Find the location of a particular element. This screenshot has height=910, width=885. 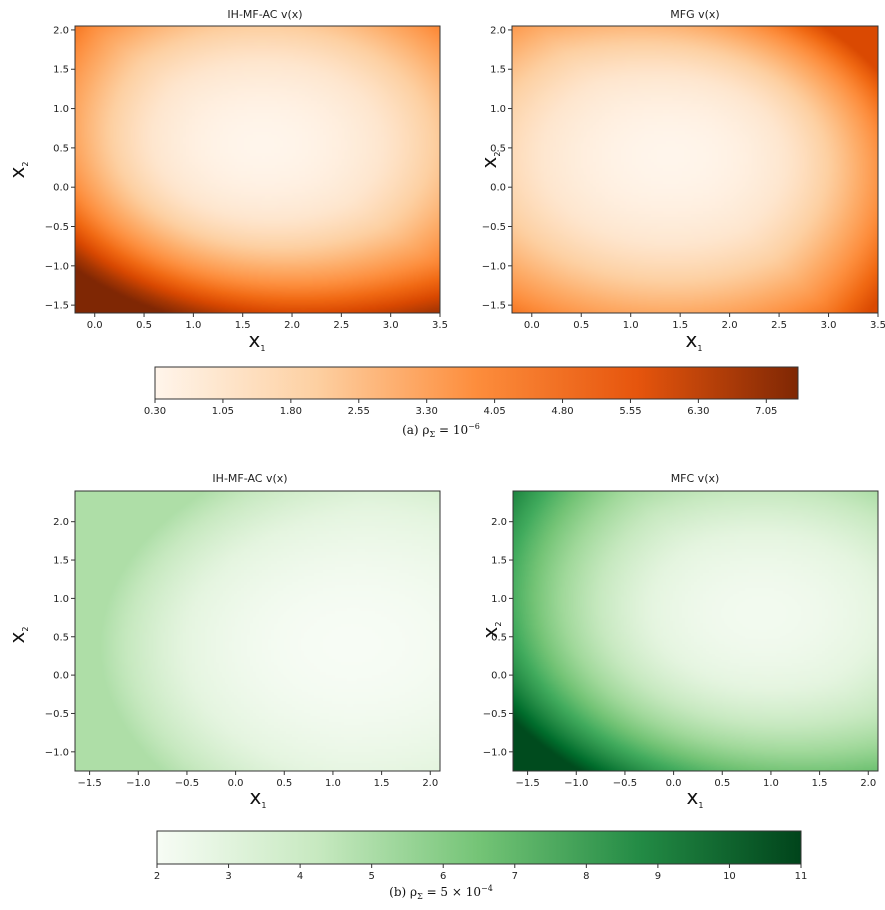

caption-b: (b) ρΣ = 5 × 10−4 is located at coordinates (441, 892).